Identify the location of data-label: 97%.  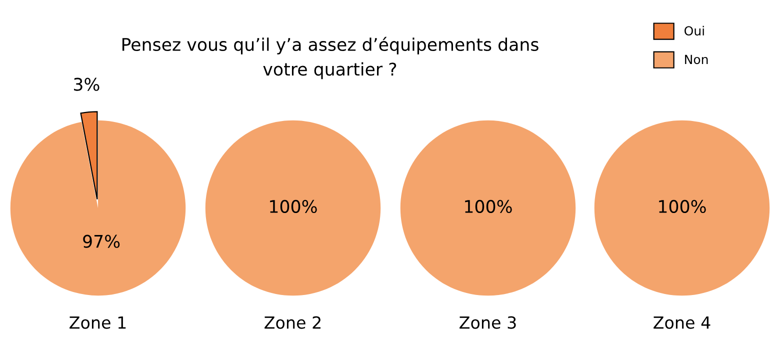
(101, 241).